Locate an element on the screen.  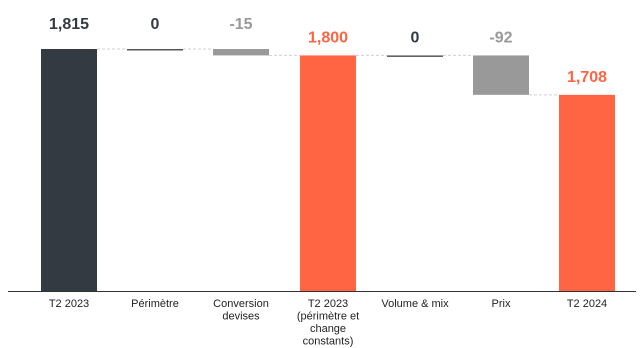
data-label: 1,800 is located at coordinates (328, 37).